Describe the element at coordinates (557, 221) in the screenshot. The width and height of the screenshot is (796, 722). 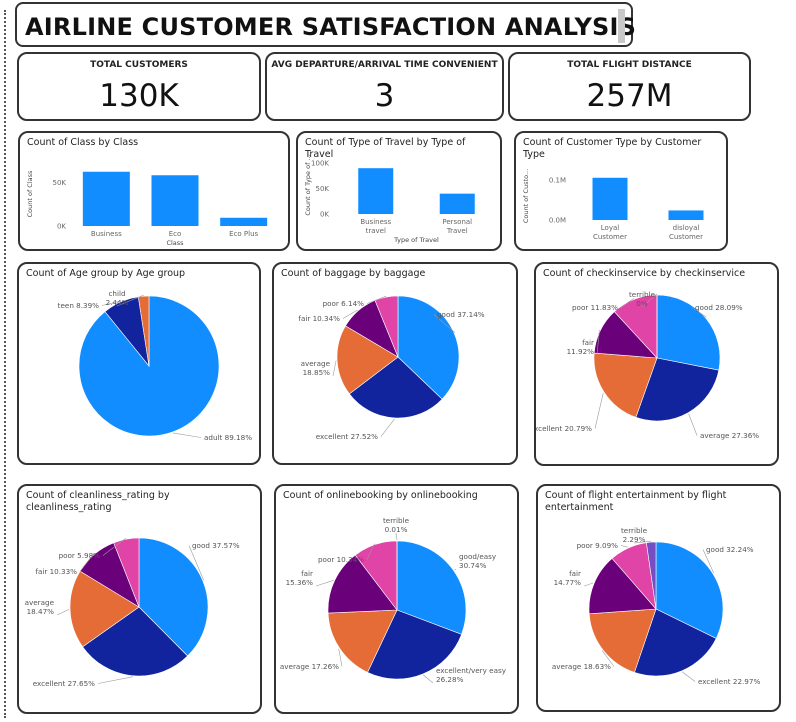
I see `y-tick-label: 0.0M` at that location.